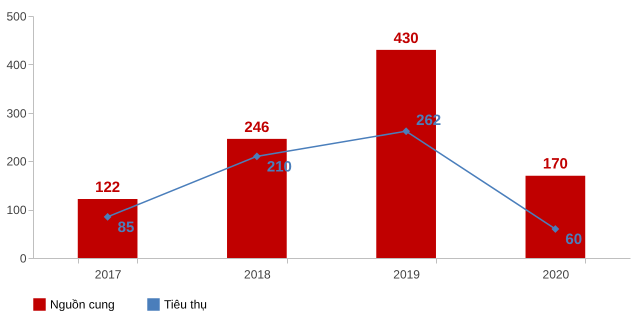  What do you see at coordinates (257, 127) in the screenshot?
I see `data-label: 246` at bounding box center [257, 127].